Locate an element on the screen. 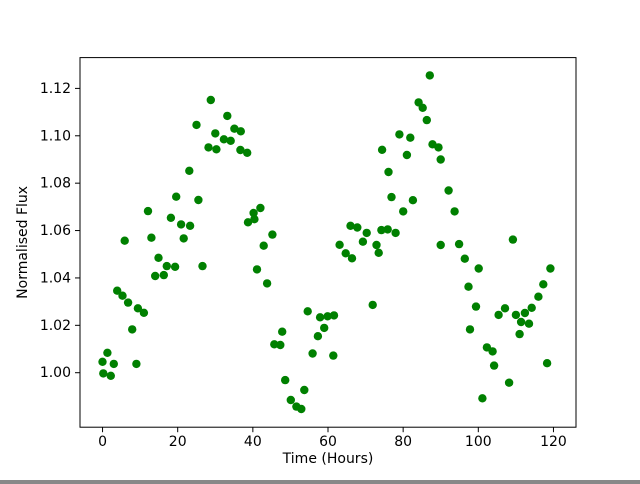  y-tick-label: 1.00 is located at coordinates (55, 373).